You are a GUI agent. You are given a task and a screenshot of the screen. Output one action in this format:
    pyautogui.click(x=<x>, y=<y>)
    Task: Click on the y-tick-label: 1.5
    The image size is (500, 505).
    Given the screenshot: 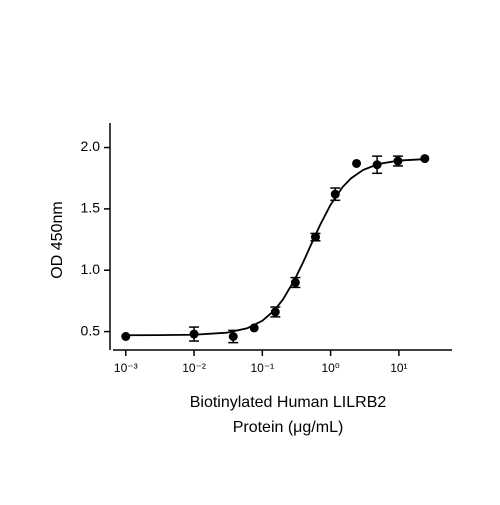 What is the action you would take?
    pyautogui.click(x=91, y=208)
    